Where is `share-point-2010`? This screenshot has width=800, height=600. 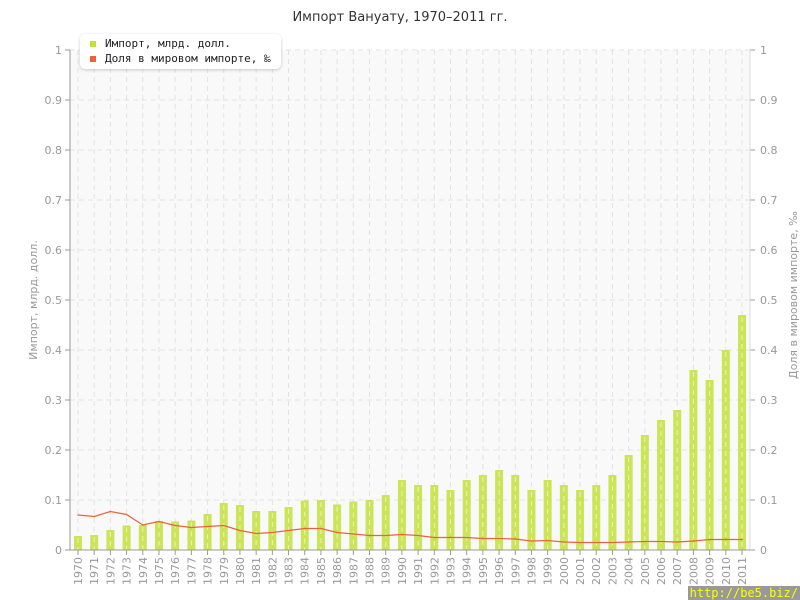 share-point-2010 is located at coordinates (726, 539).